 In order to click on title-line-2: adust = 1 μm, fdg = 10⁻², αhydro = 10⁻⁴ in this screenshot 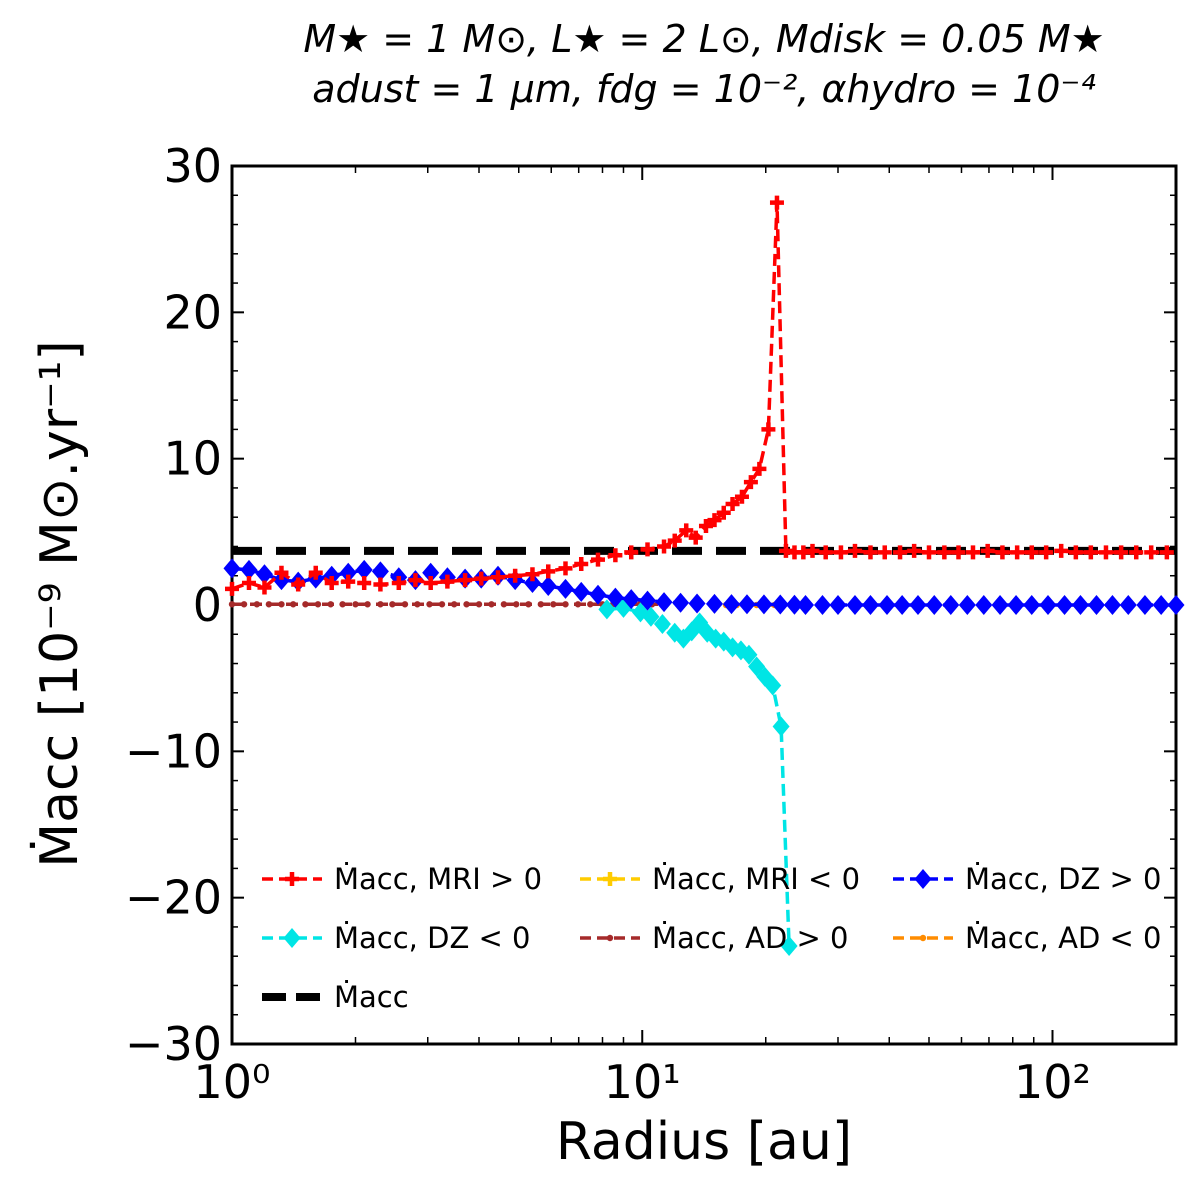, I will do `click(704, 89)`.